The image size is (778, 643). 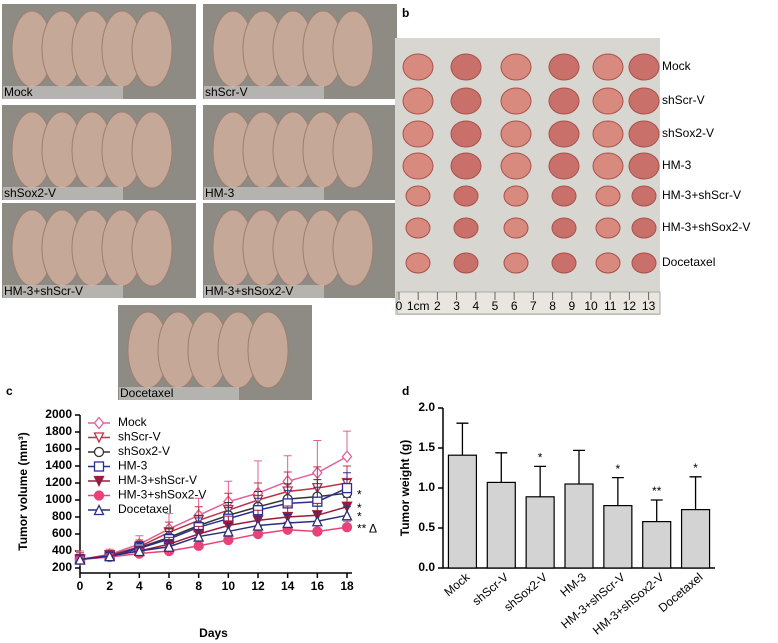 I want to click on photo-label: shScr-V, so click(x=226, y=92).